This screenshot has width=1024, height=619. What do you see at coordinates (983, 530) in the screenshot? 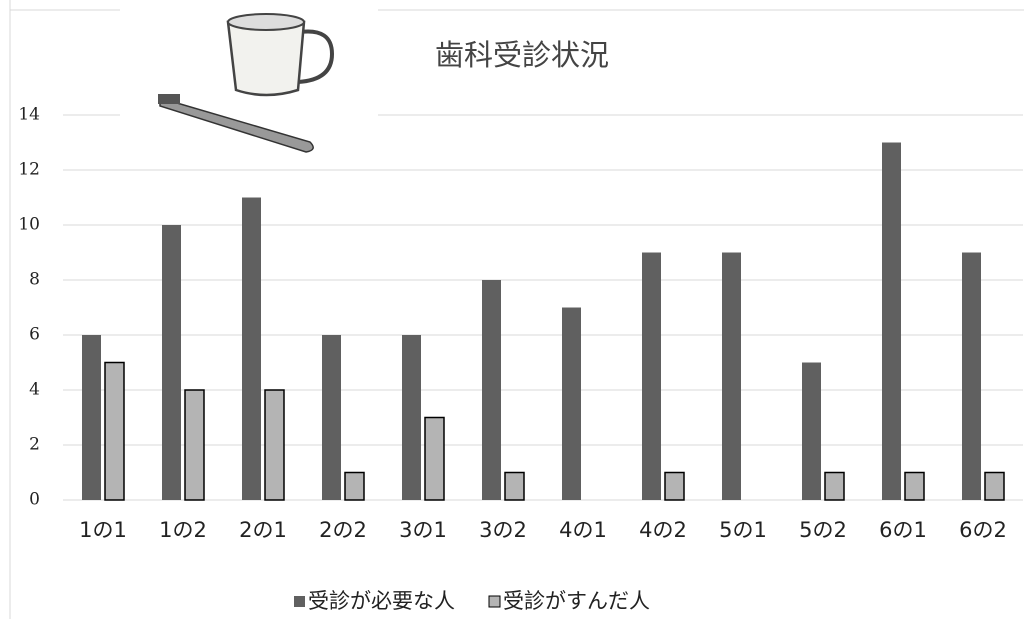
I see `x-tick-label: 6の2` at bounding box center [983, 530].